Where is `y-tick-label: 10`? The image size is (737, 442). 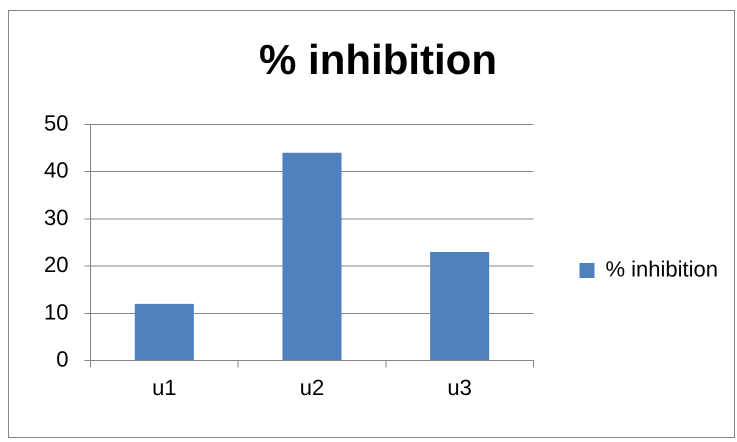 y-tick-label: 10 is located at coordinates (56, 311).